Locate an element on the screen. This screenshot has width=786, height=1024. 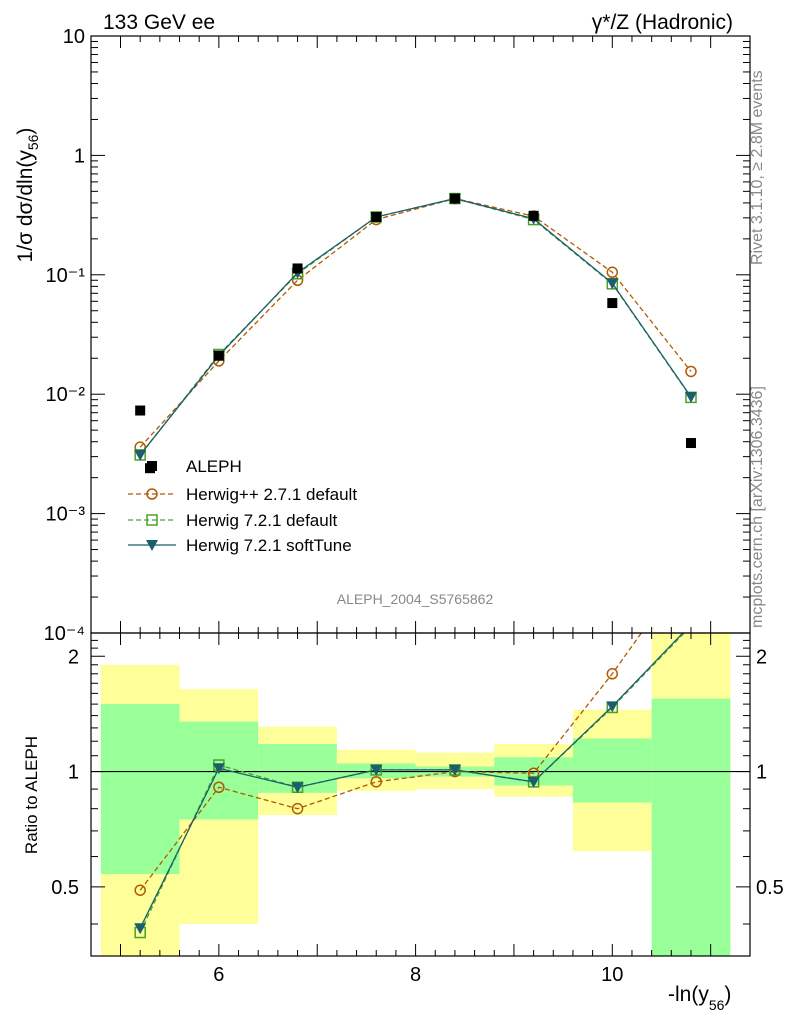
svg-text: -ln(y56) is located at coordinates (699, 998).